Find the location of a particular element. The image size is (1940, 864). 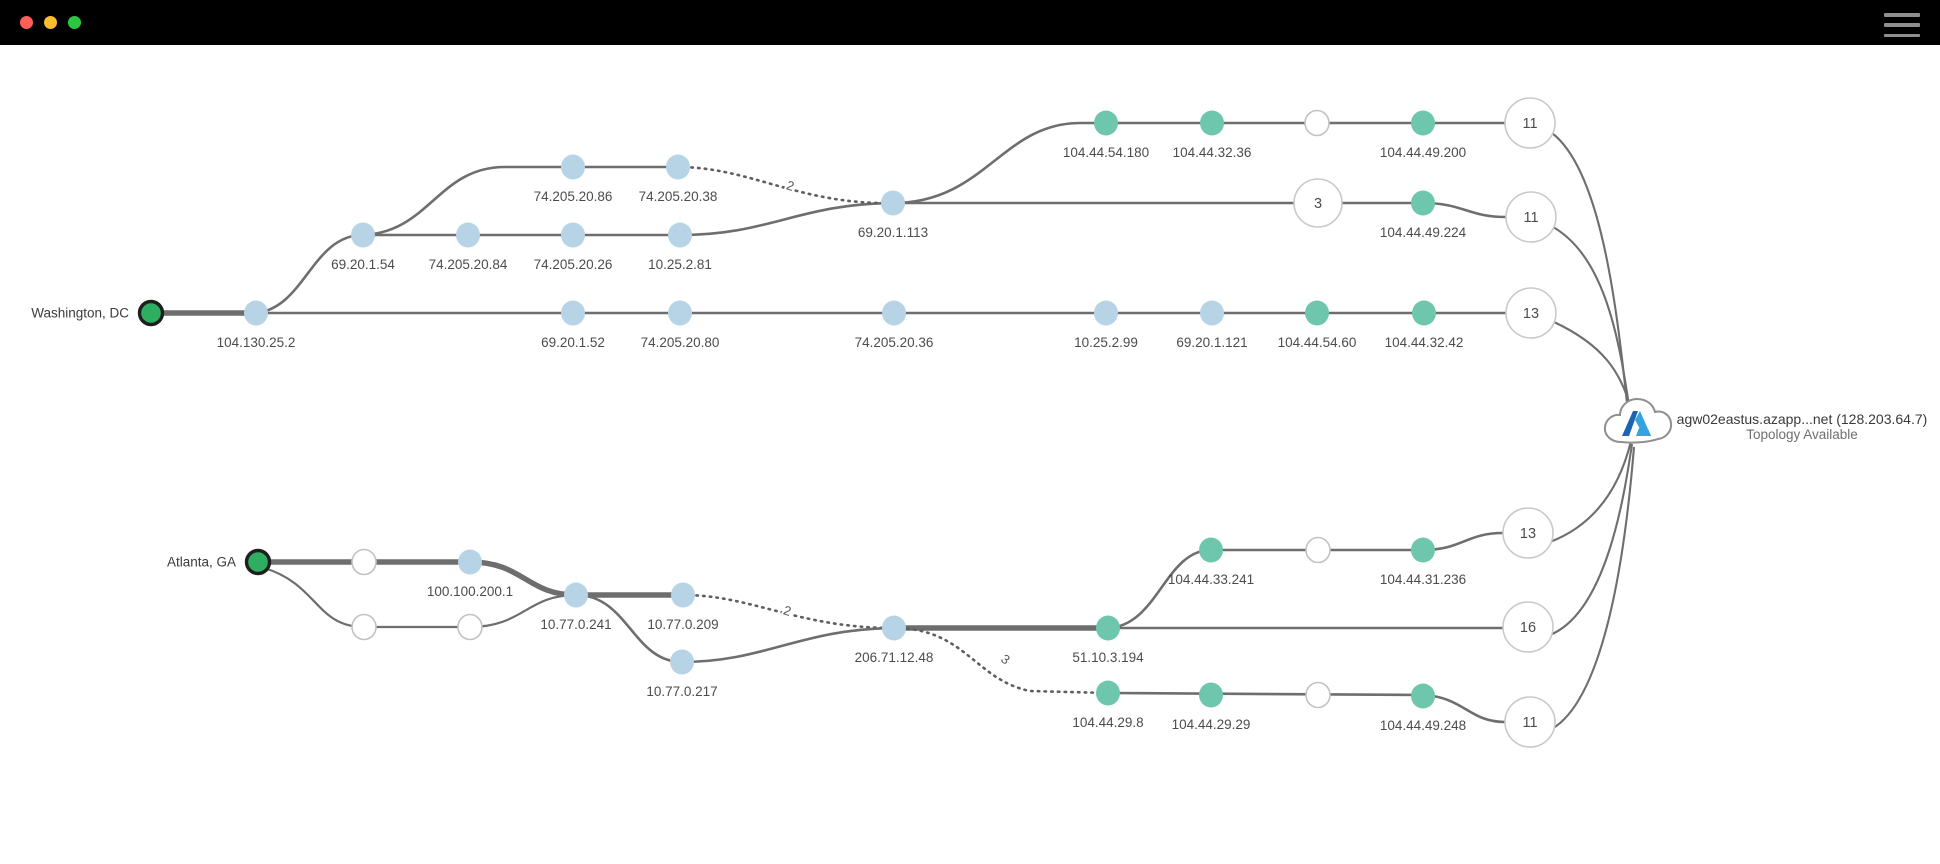

hop-node-label: 74.205.20.84 is located at coordinates (468, 264).